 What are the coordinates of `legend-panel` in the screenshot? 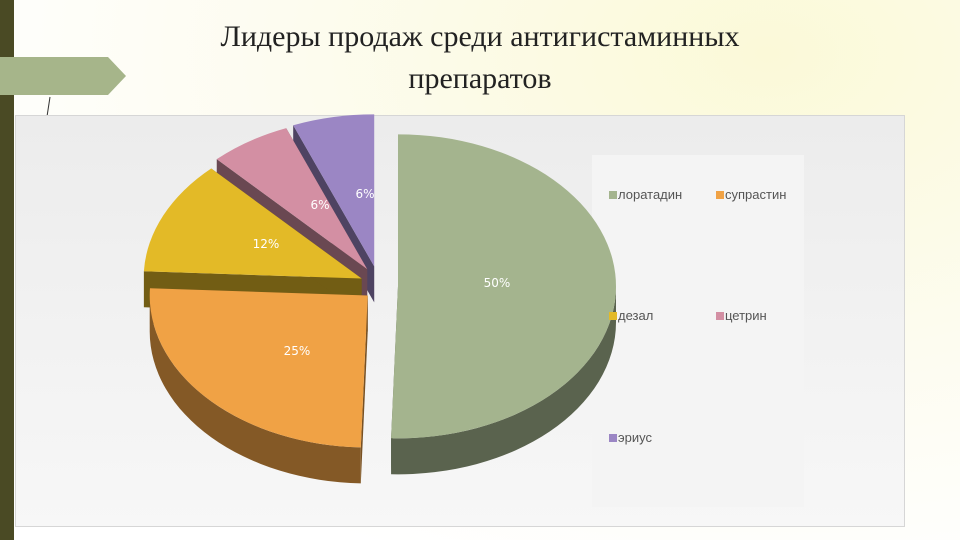 It's located at (698, 331).